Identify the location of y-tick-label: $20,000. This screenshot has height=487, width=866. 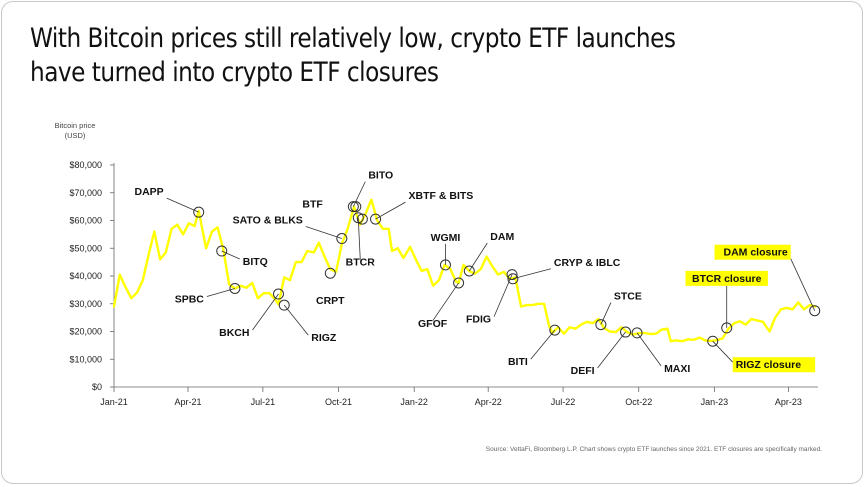
(85, 332).